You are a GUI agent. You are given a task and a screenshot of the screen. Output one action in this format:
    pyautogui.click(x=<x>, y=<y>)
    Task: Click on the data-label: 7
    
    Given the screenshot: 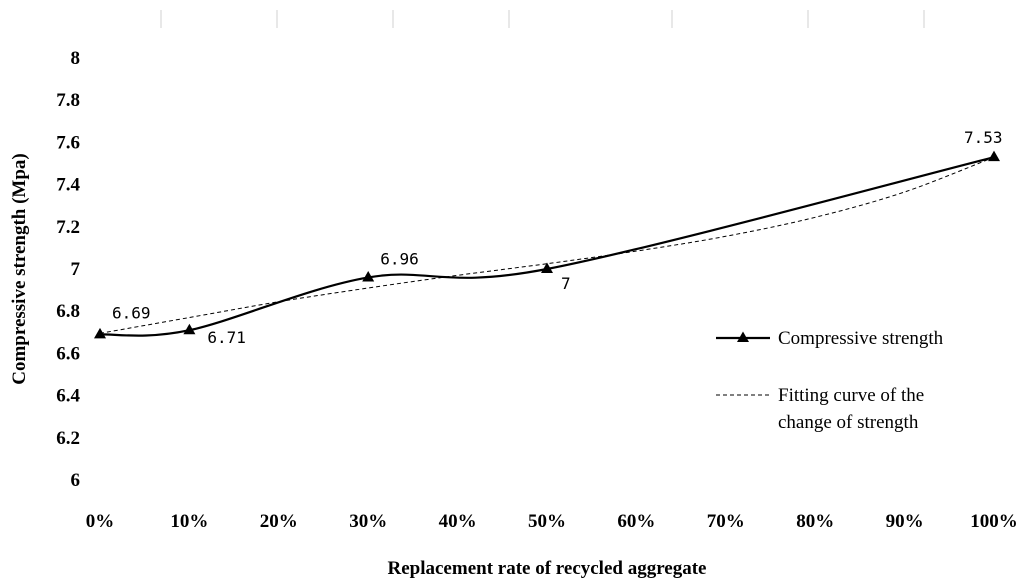 What is the action you would take?
    pyautogui.click(x=566, y=283)
    